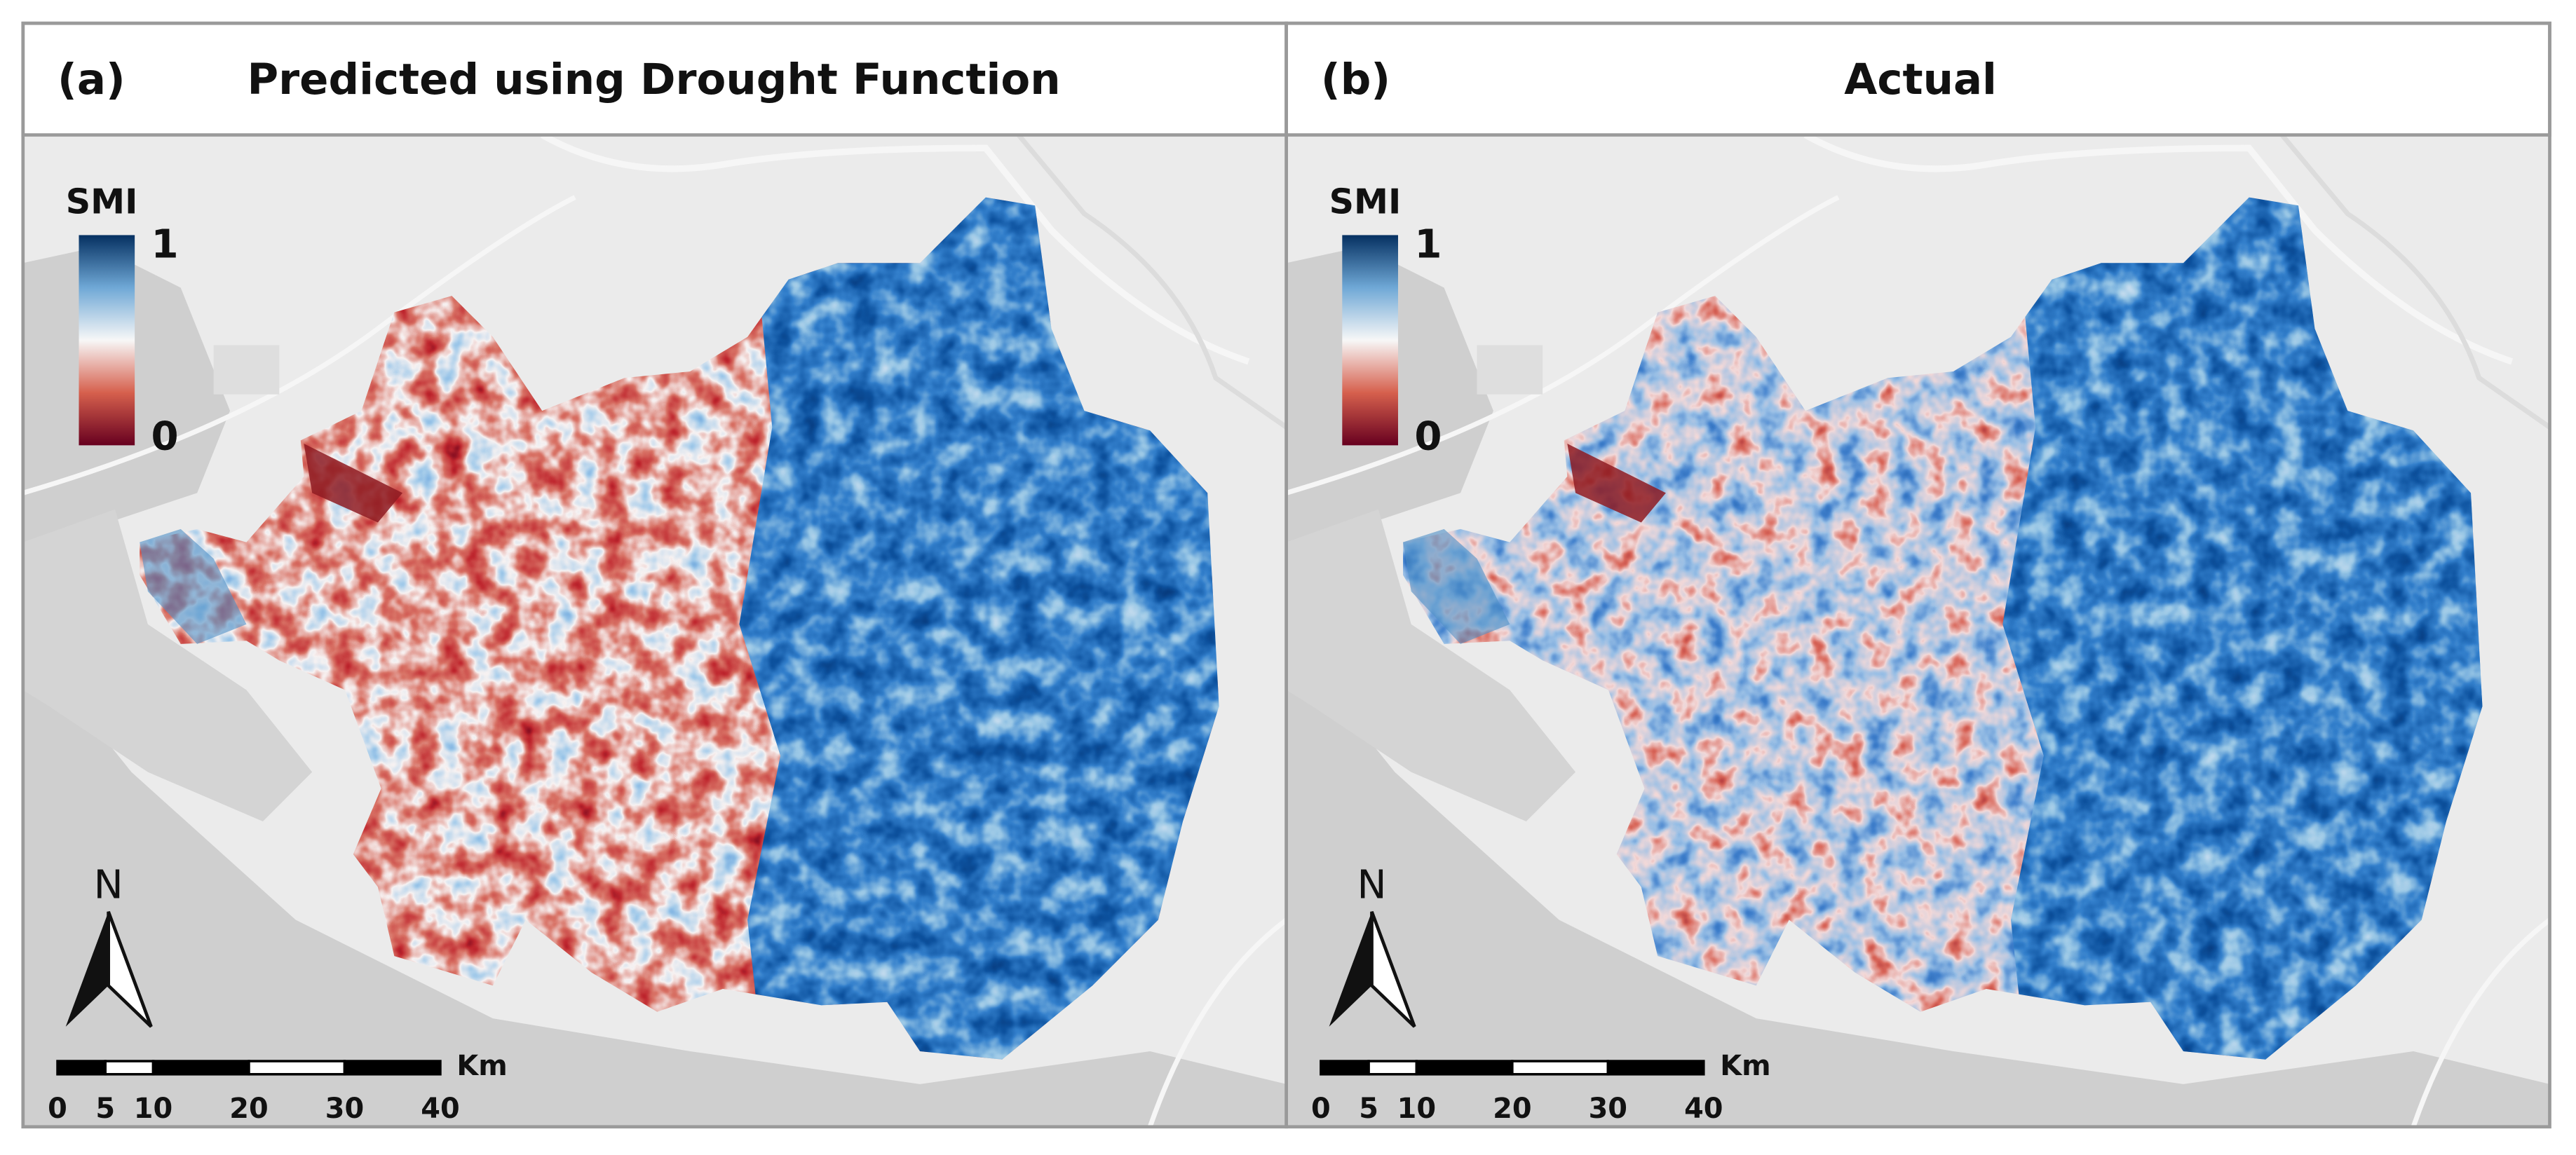 This screenshot has width=2576, height=1155. What do you see at coordinates (1350, 969) in the screenshot?
I see `north-arrow-left` at bounding box center [1350, 969].